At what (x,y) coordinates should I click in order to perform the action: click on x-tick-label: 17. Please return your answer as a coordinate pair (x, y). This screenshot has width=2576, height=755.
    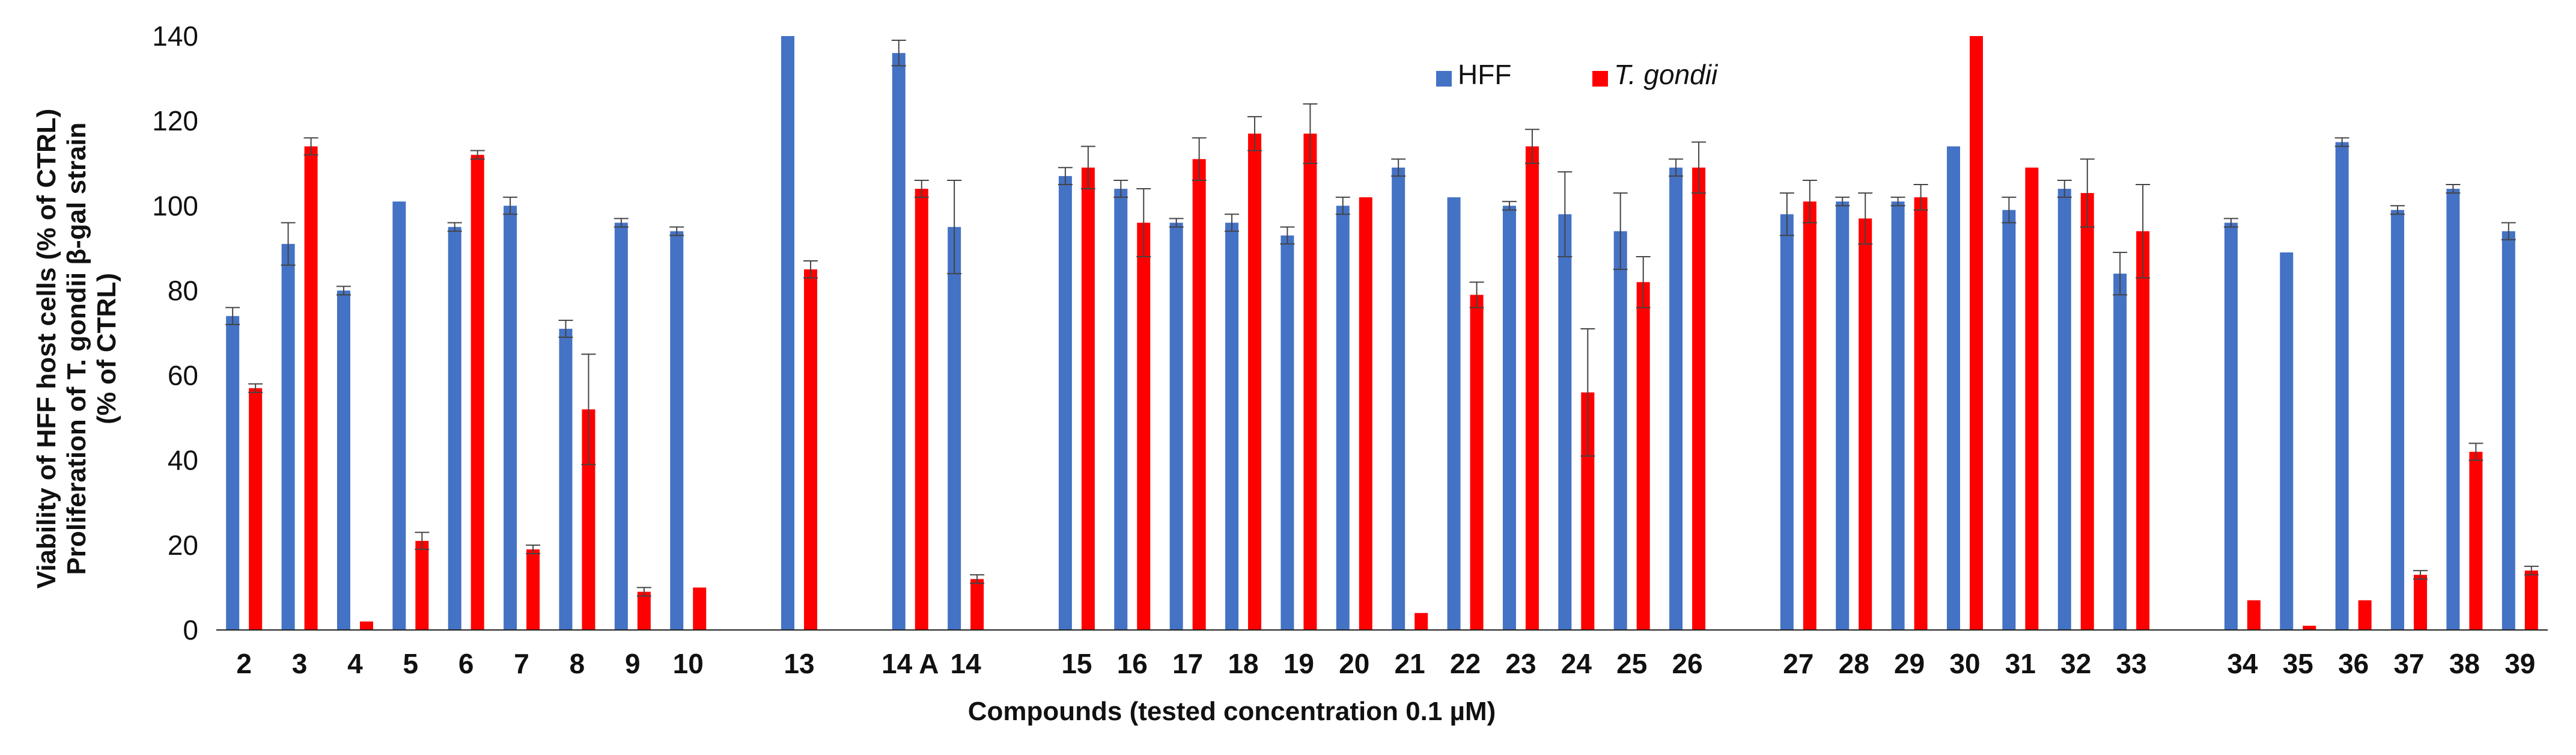
    Looking at the image, I should click on (1187, 663).